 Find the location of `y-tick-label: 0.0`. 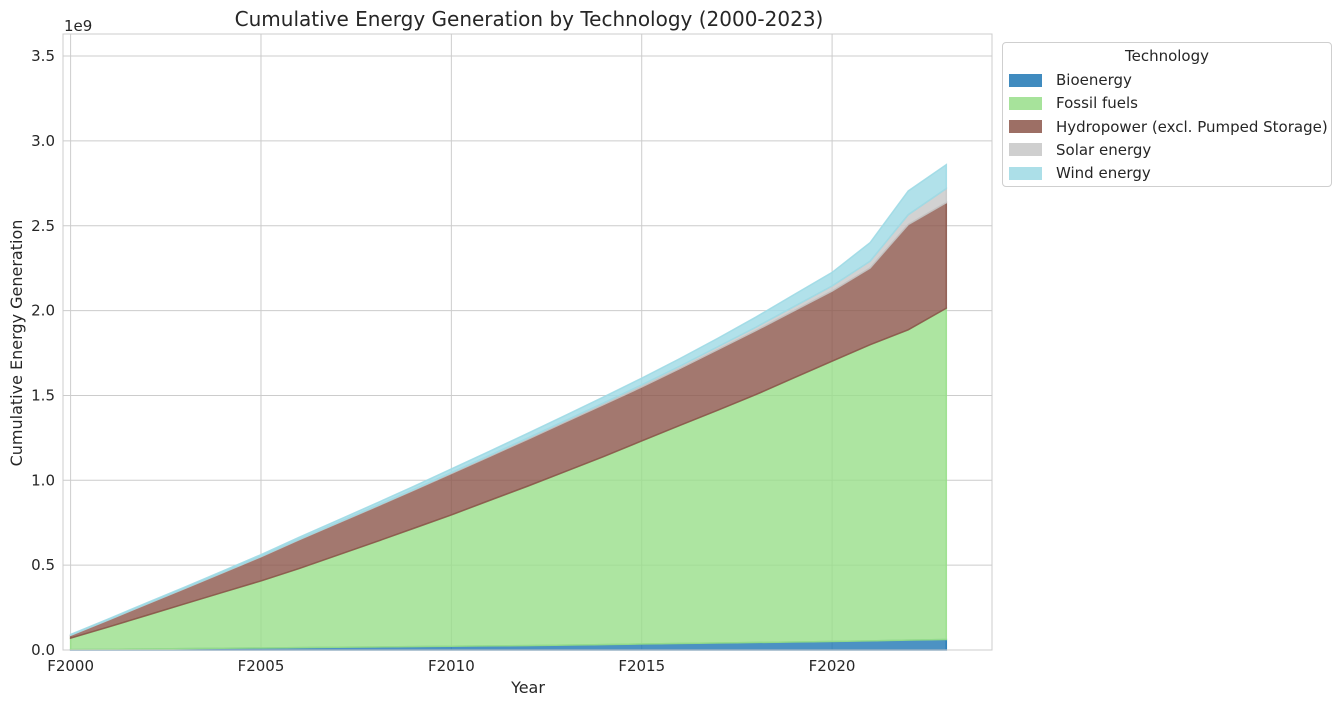

y-tick-label: 0.0 is located at coordinates (43, 650).